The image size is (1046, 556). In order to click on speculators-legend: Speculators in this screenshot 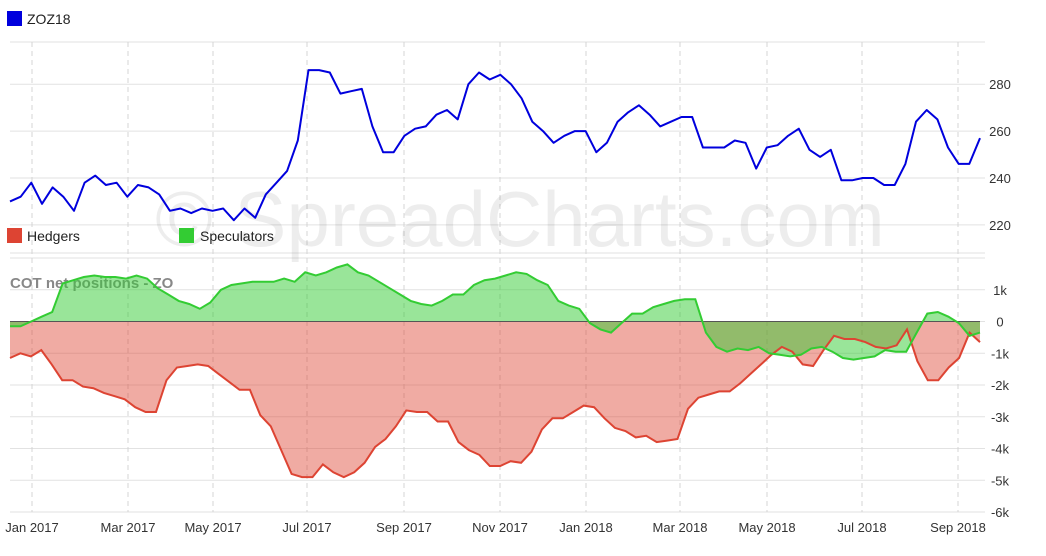, I will do `click(226, 236)`.